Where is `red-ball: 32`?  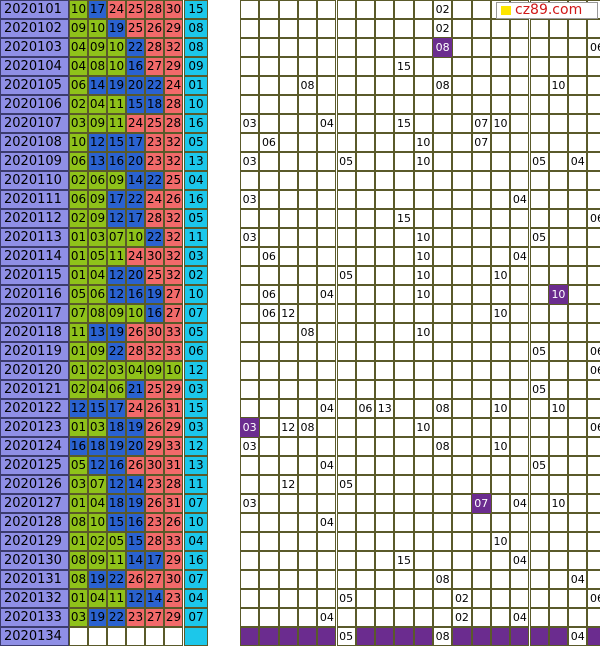 red-ball: 32 is located at coordinates (173, 218).